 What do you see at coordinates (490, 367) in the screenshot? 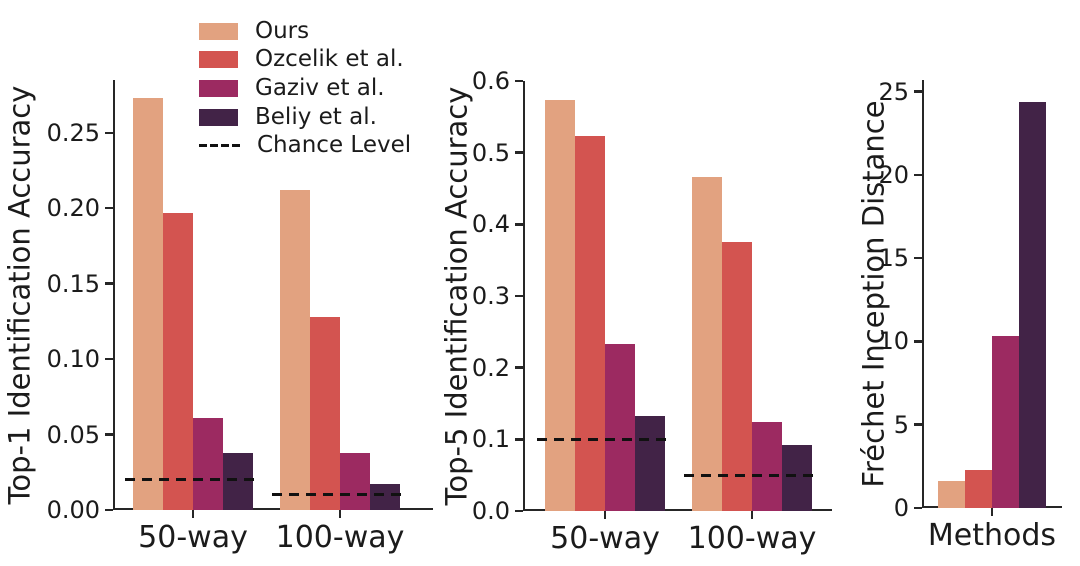
I see `y-tick-label: 0.2` at bounding box center [490, 367].